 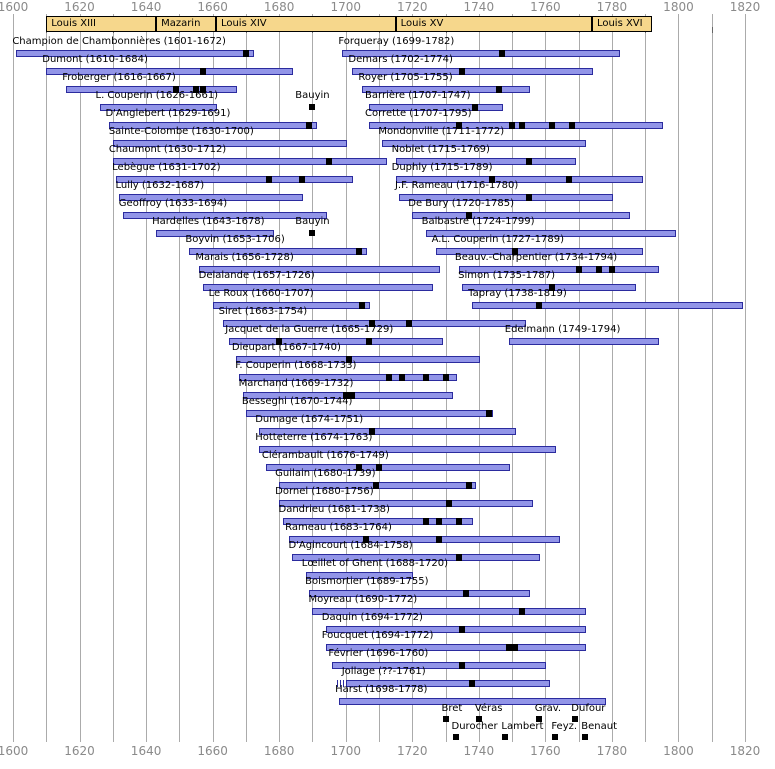 What do you see at coordinates (599, 726) in the screenshot?
I see `footer-label-benaut: Benaut` at bounding box center [599, 726].